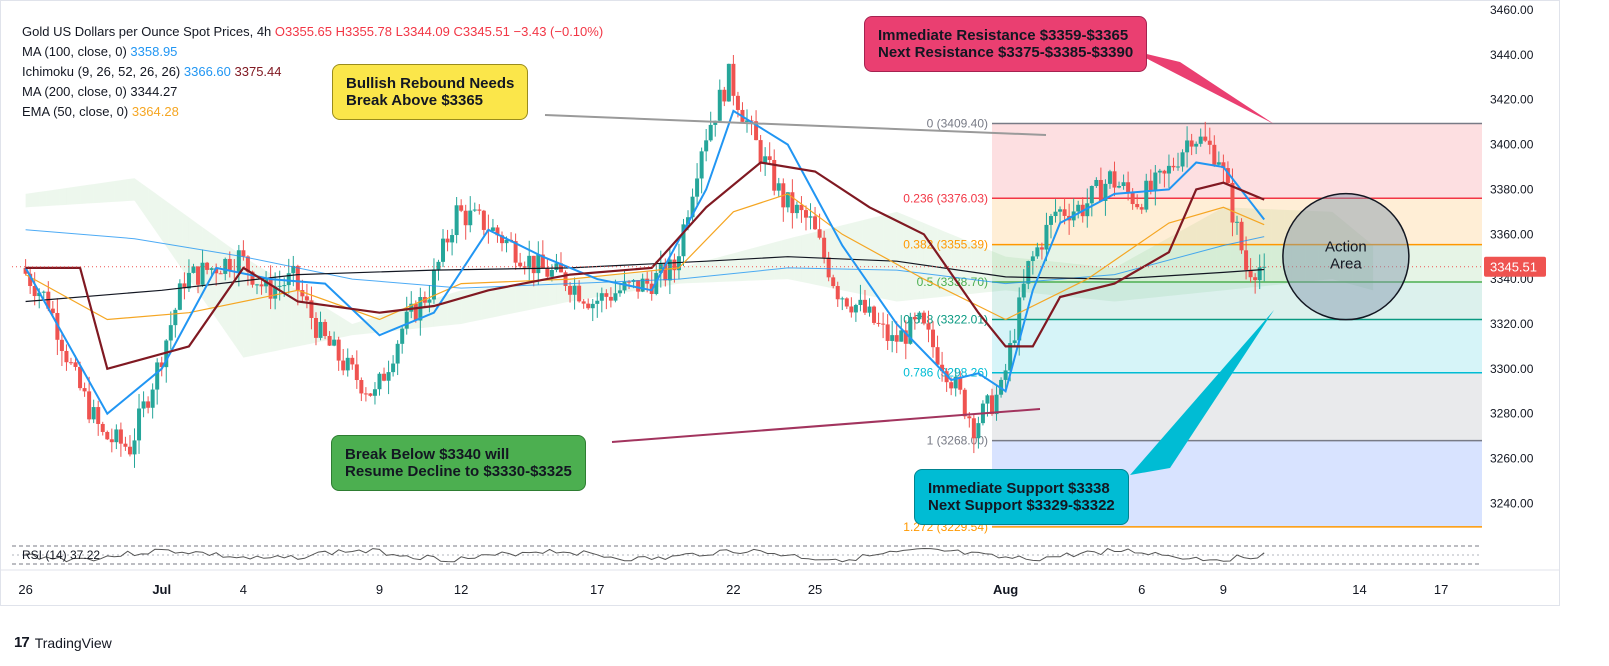 The height and width of the screenshot is (666, 1609). I want to click on legend-ma100: MA (100, close, 0) 3358.95, so click(312, 52).